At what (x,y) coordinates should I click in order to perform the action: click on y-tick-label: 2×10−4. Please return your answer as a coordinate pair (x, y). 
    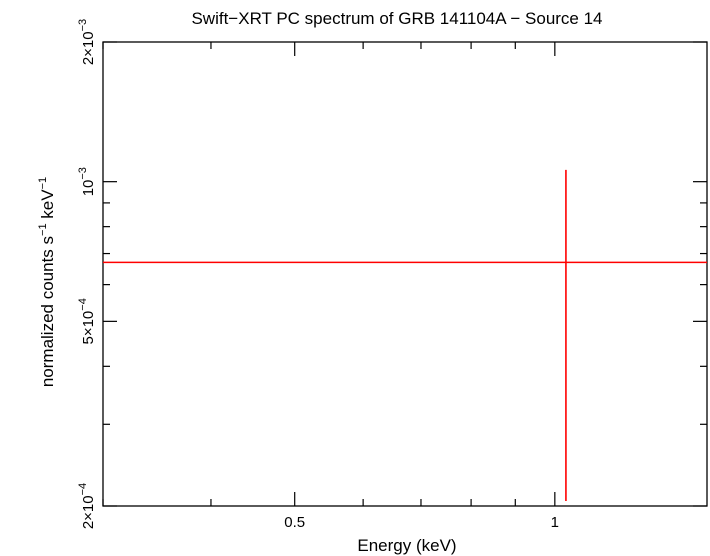
    Looking at the image, I should click on (87, 506).